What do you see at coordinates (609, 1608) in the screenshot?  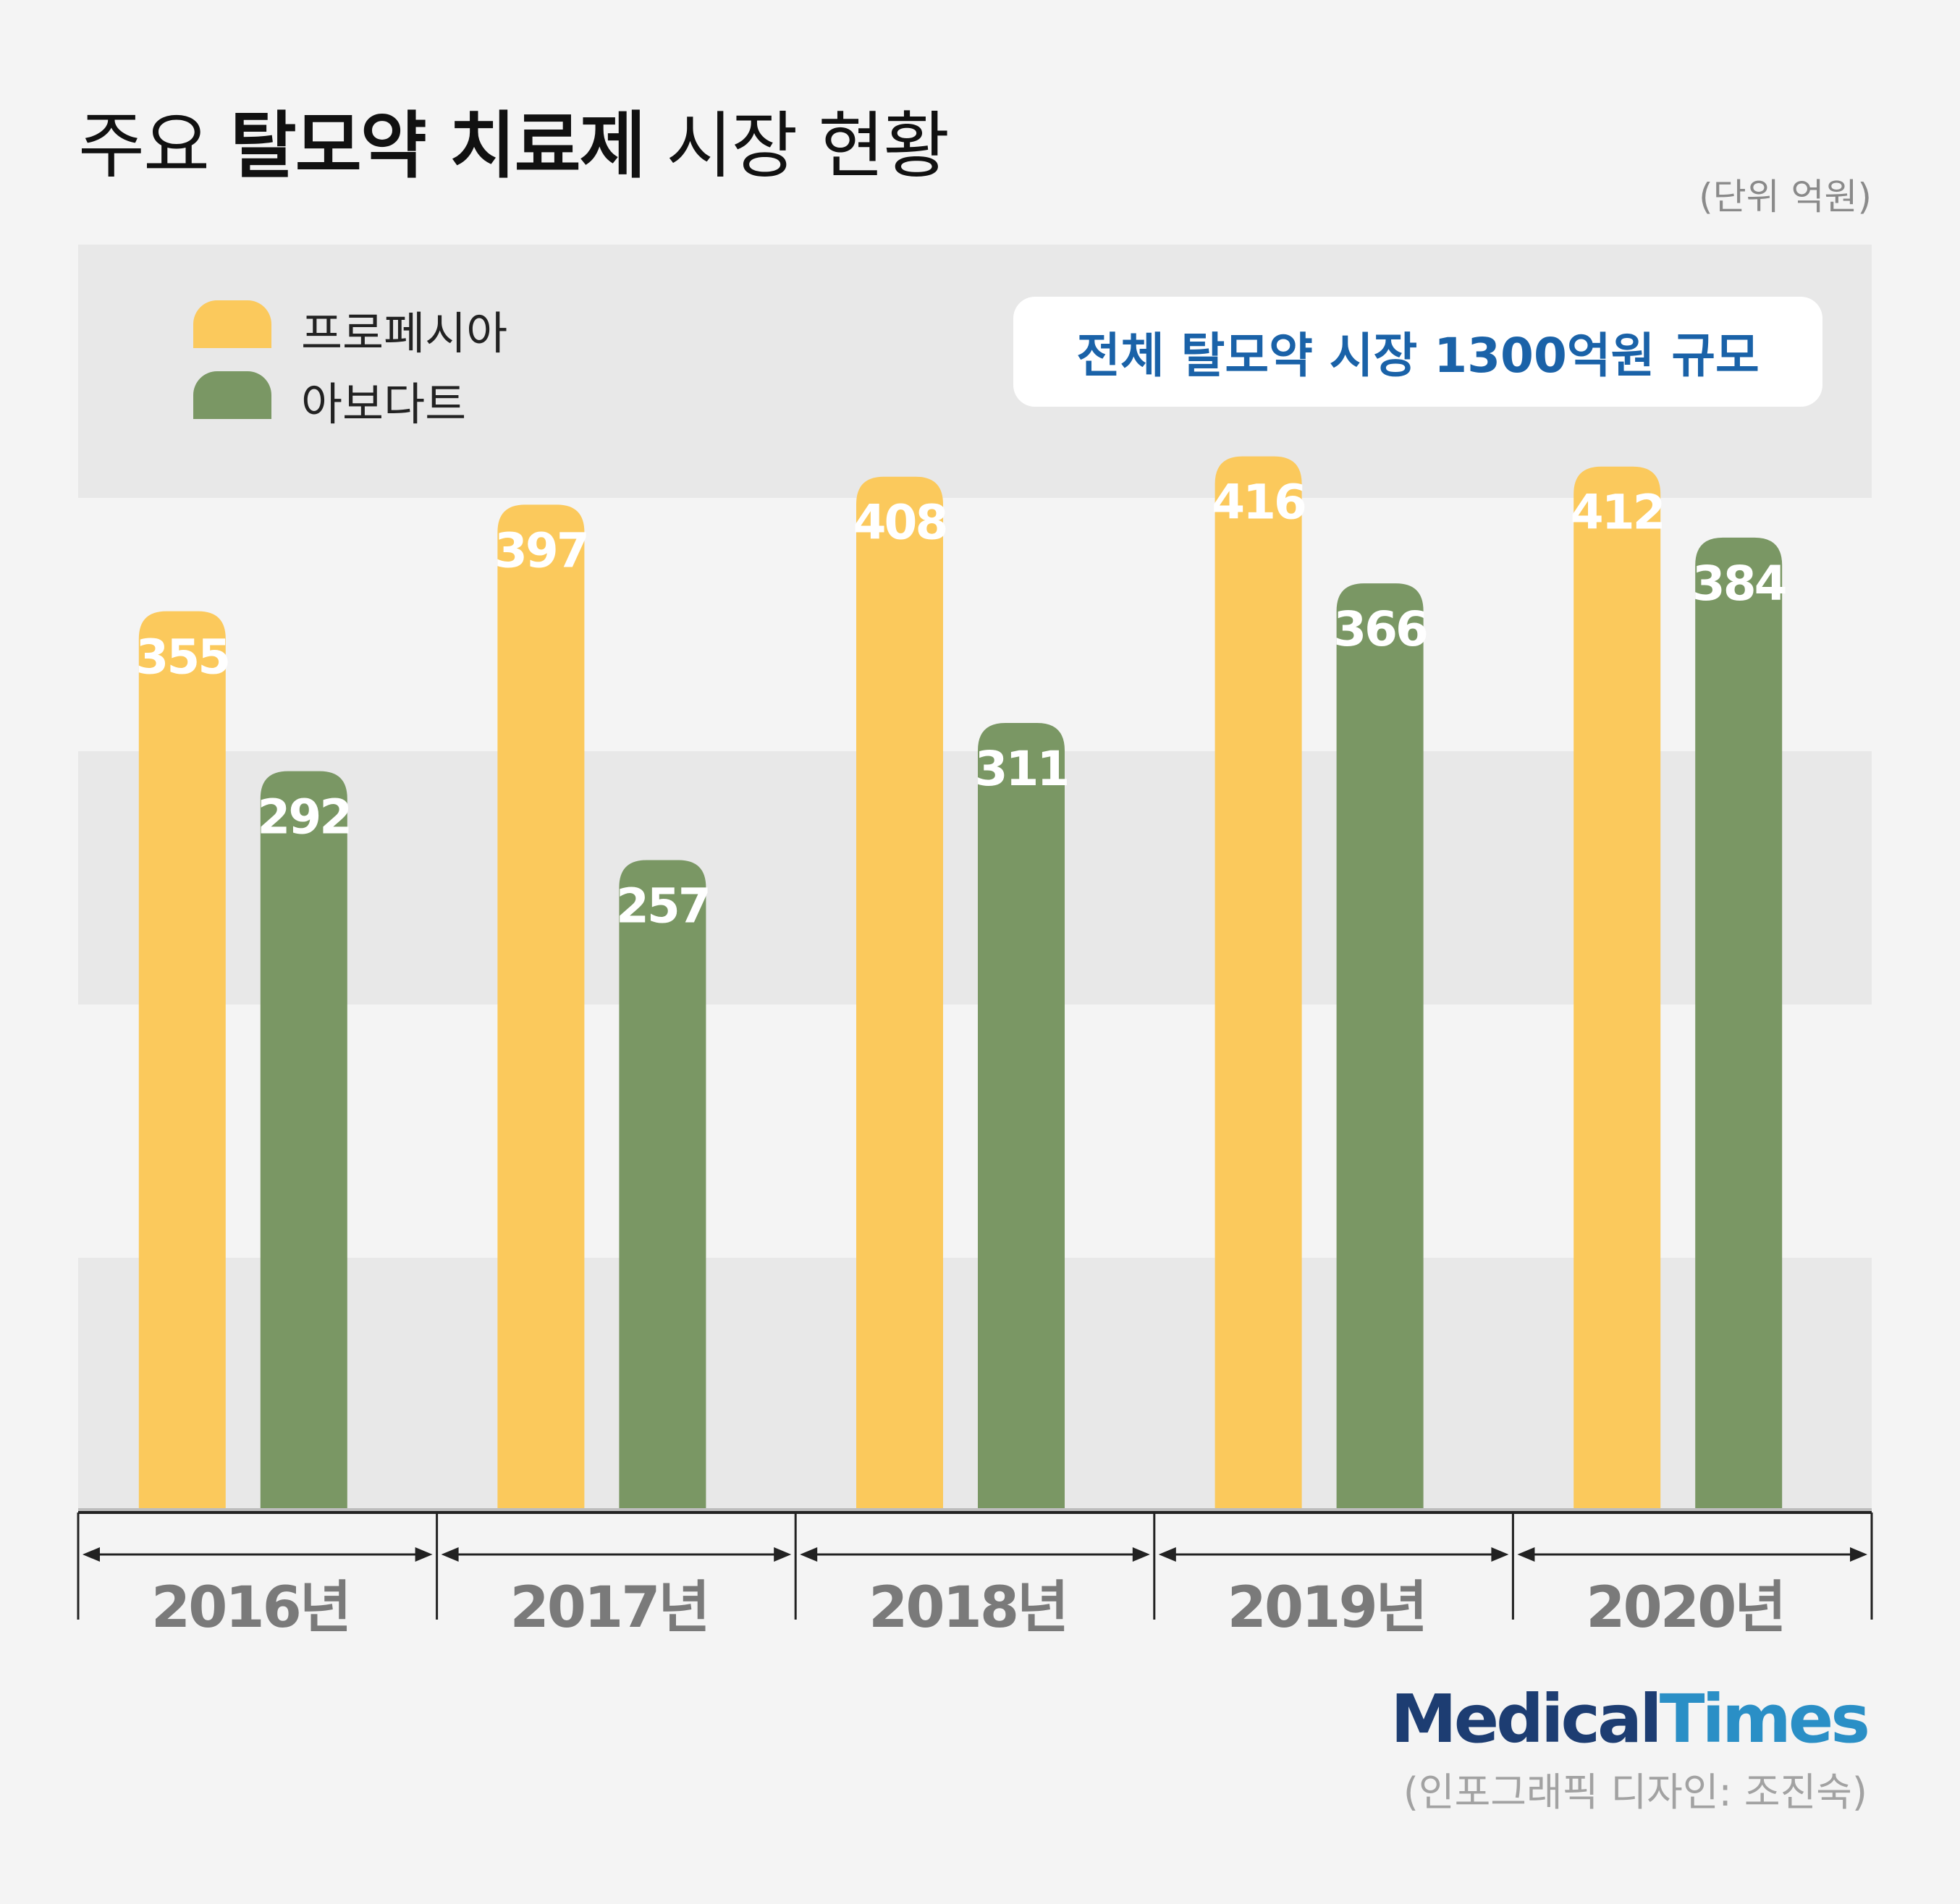 I see `x-tick-label: 2017년` at bounding box center [609, 1608].